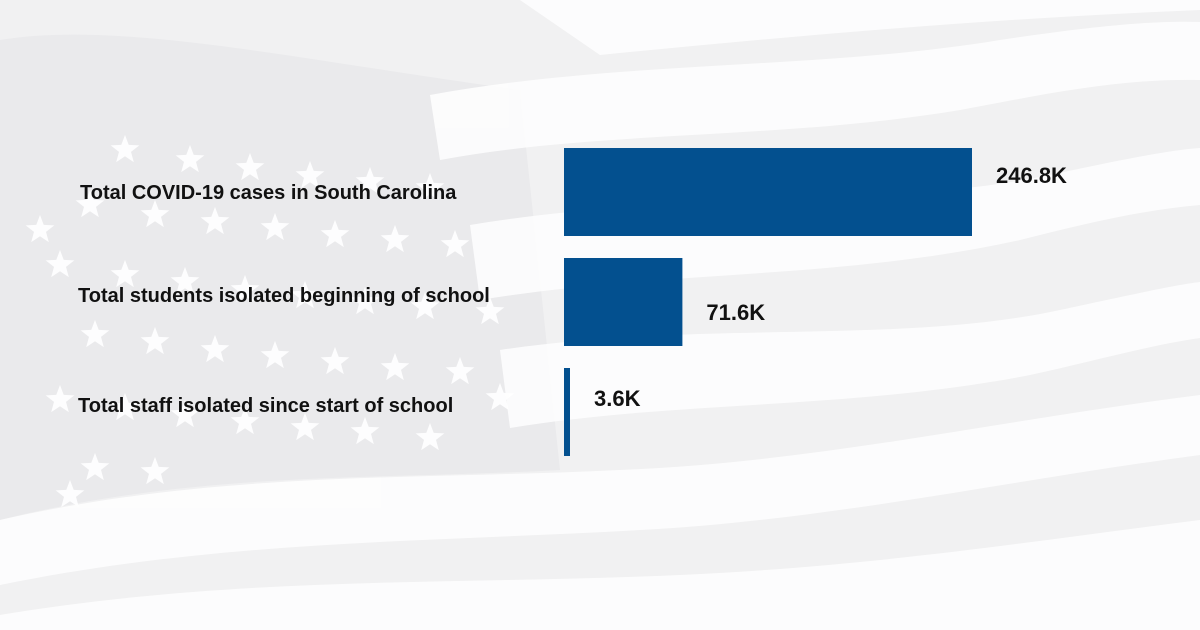  What do you see at coordinates (617, 398) in the screenshot?
I see `value-label-2: 3.6K` at bounding box center [617, 398].